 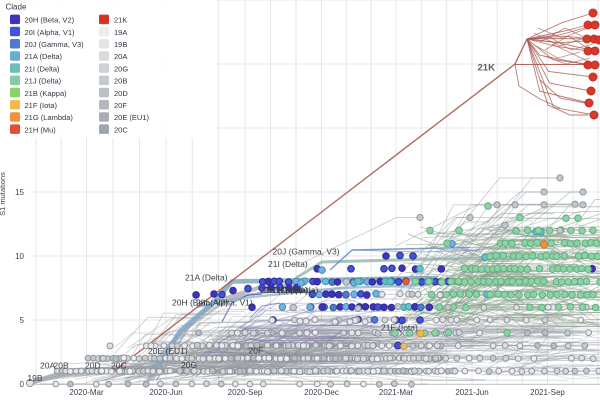 I want to click on svg-text: 0, so click(x=22, y=384).